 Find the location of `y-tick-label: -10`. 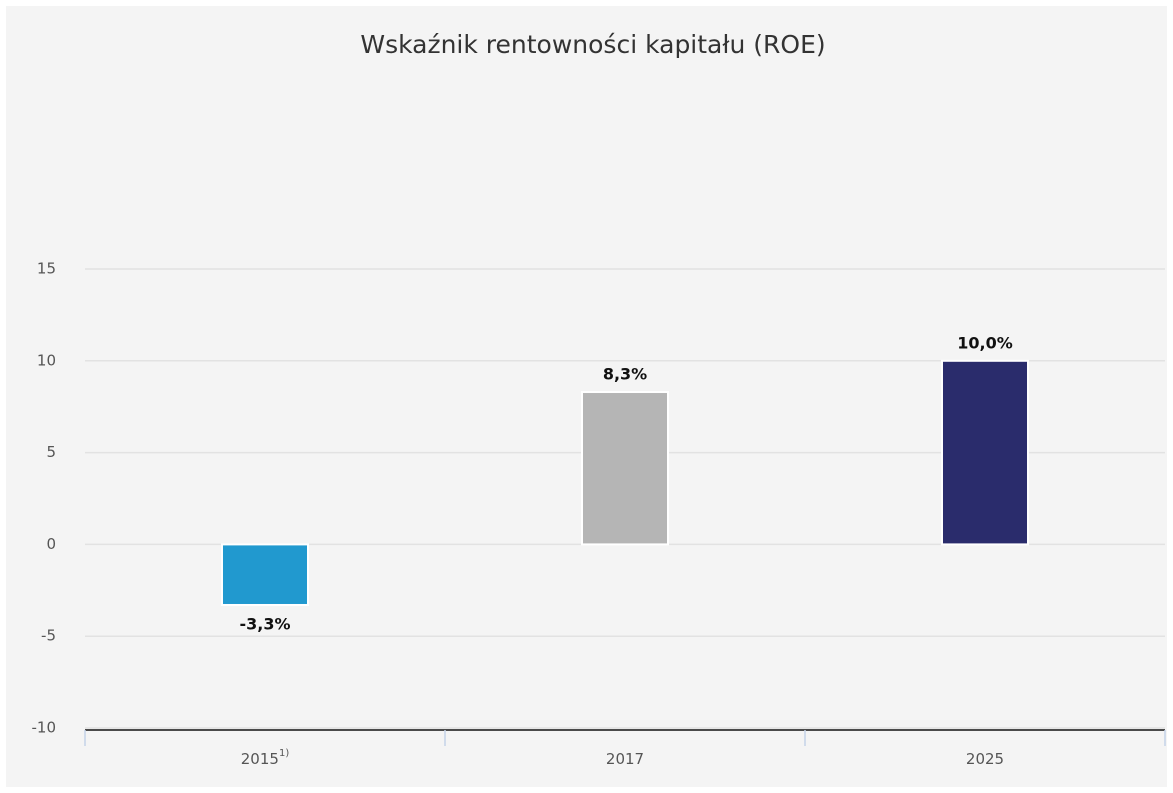

y-tick-label: -10 is located at coordinates (44, 728).